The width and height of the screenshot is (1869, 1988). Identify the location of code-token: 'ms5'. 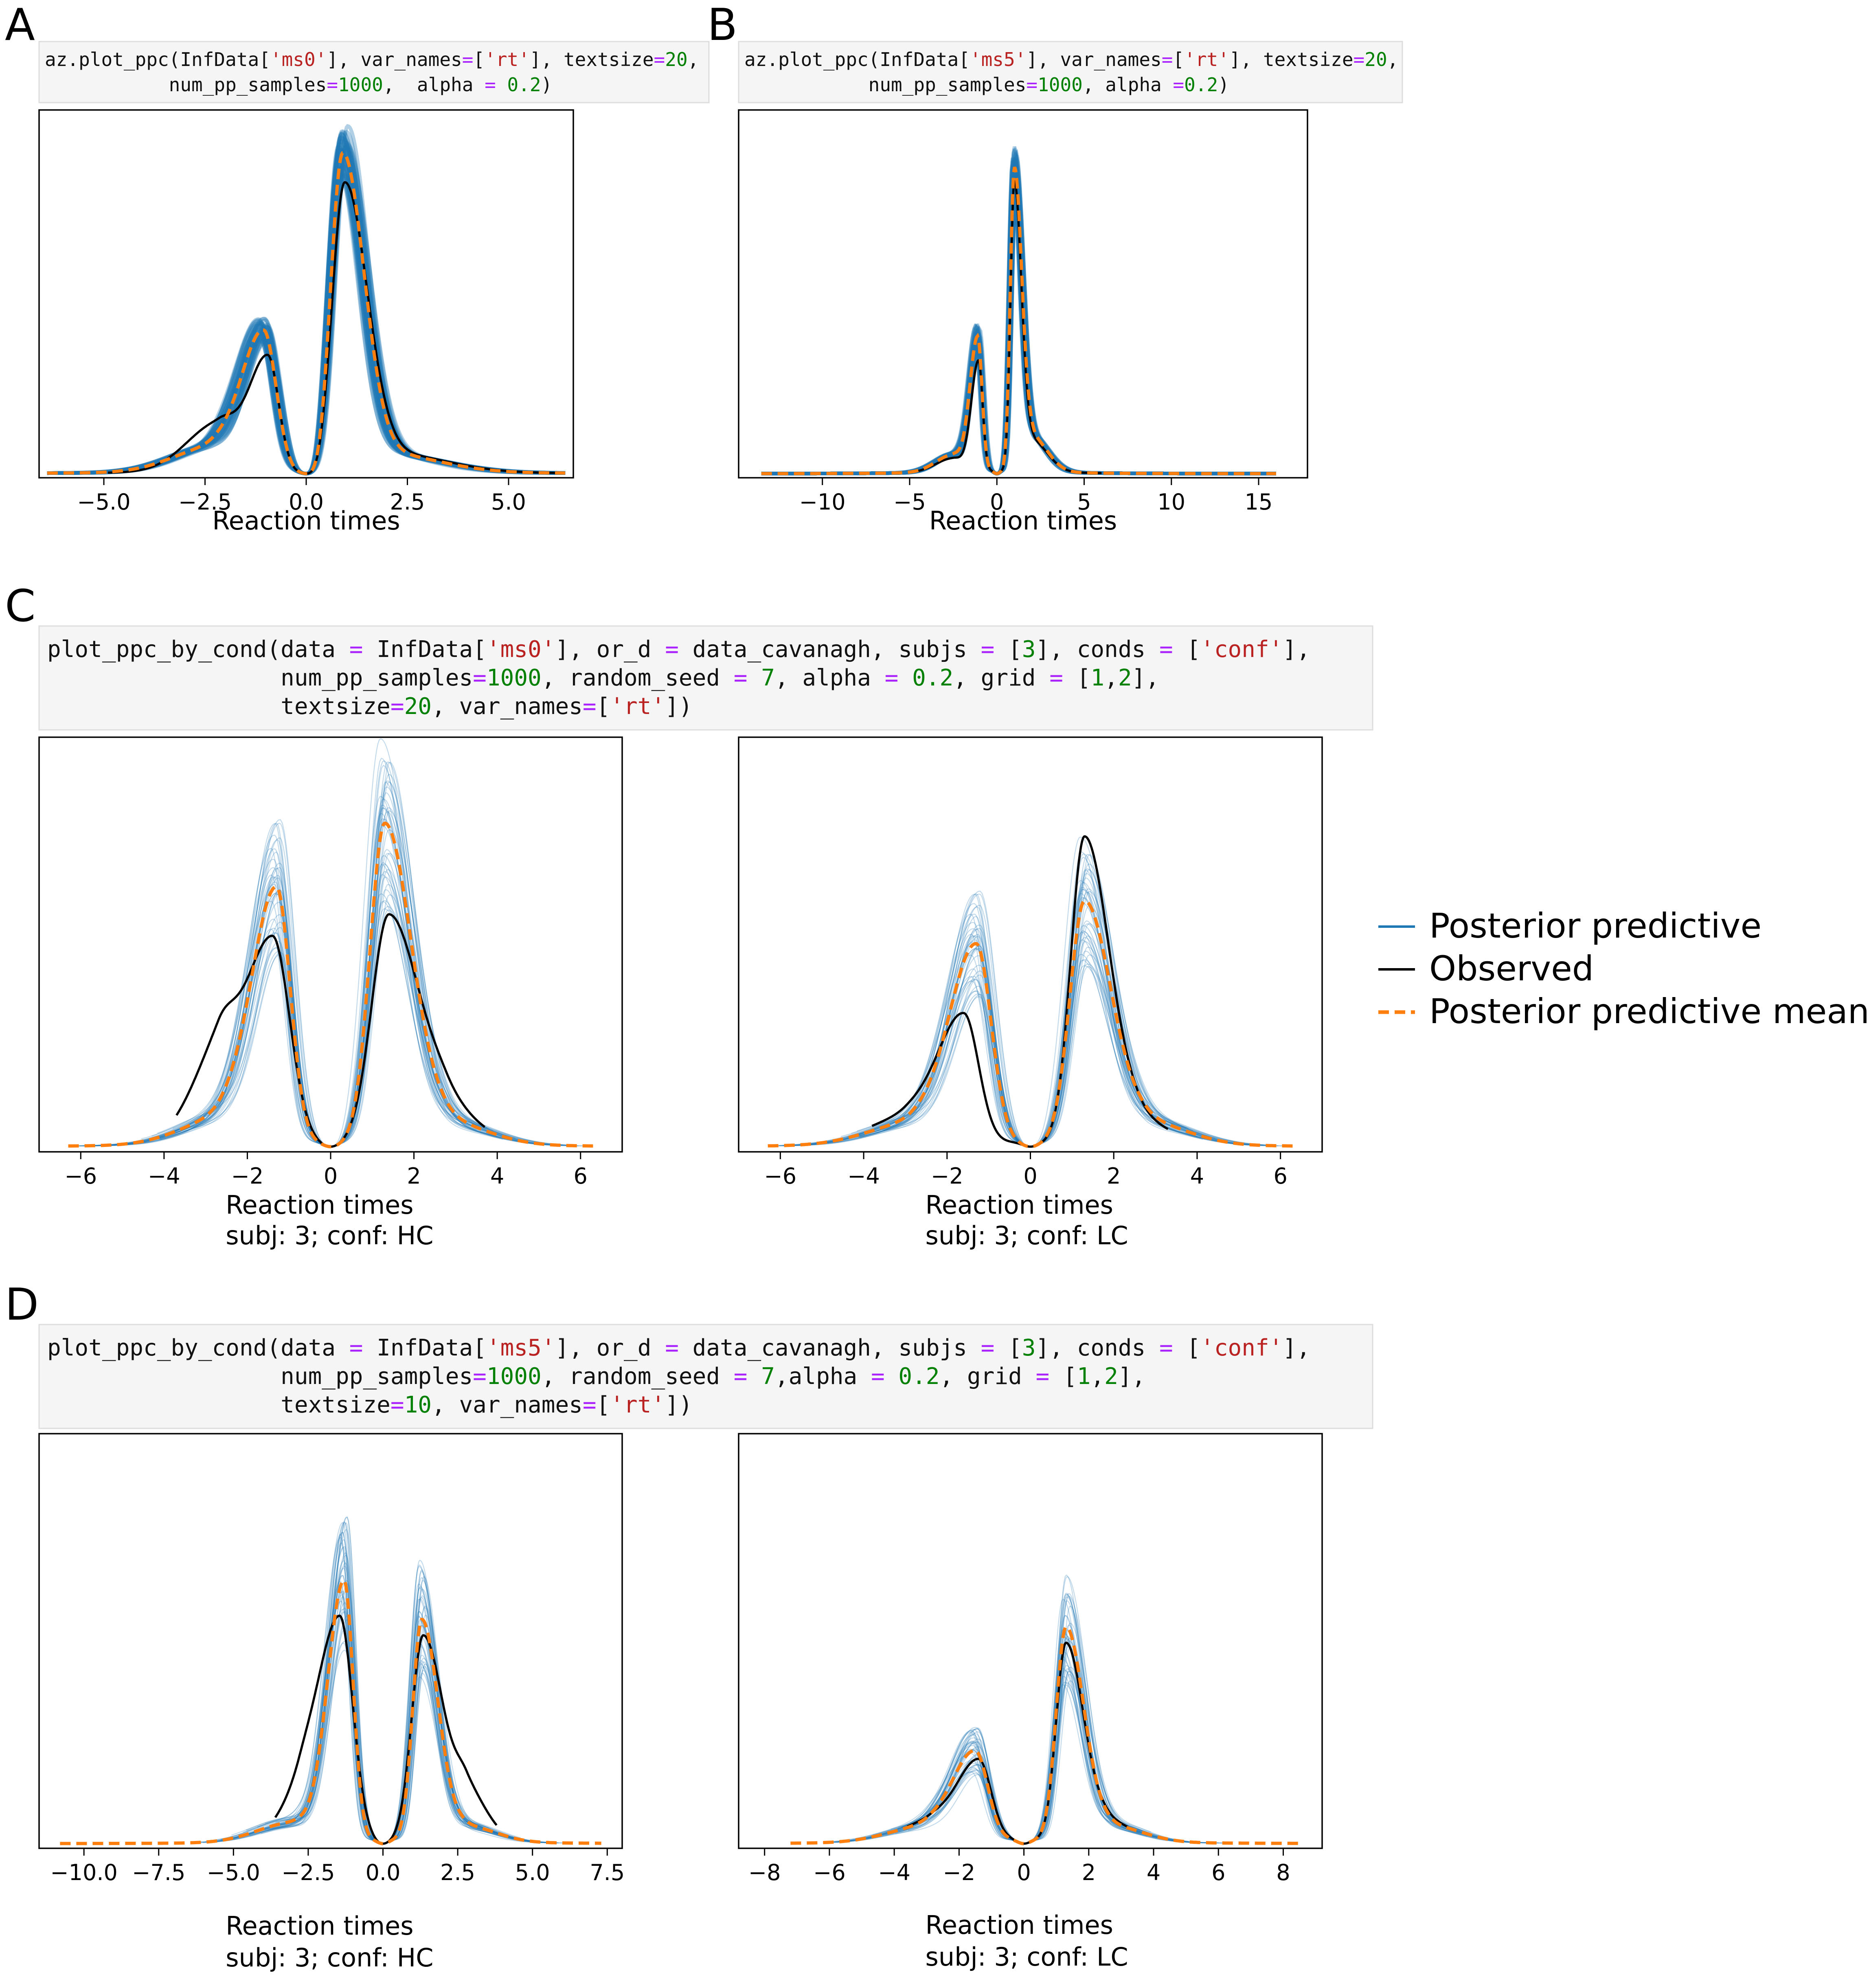
(998, 59).